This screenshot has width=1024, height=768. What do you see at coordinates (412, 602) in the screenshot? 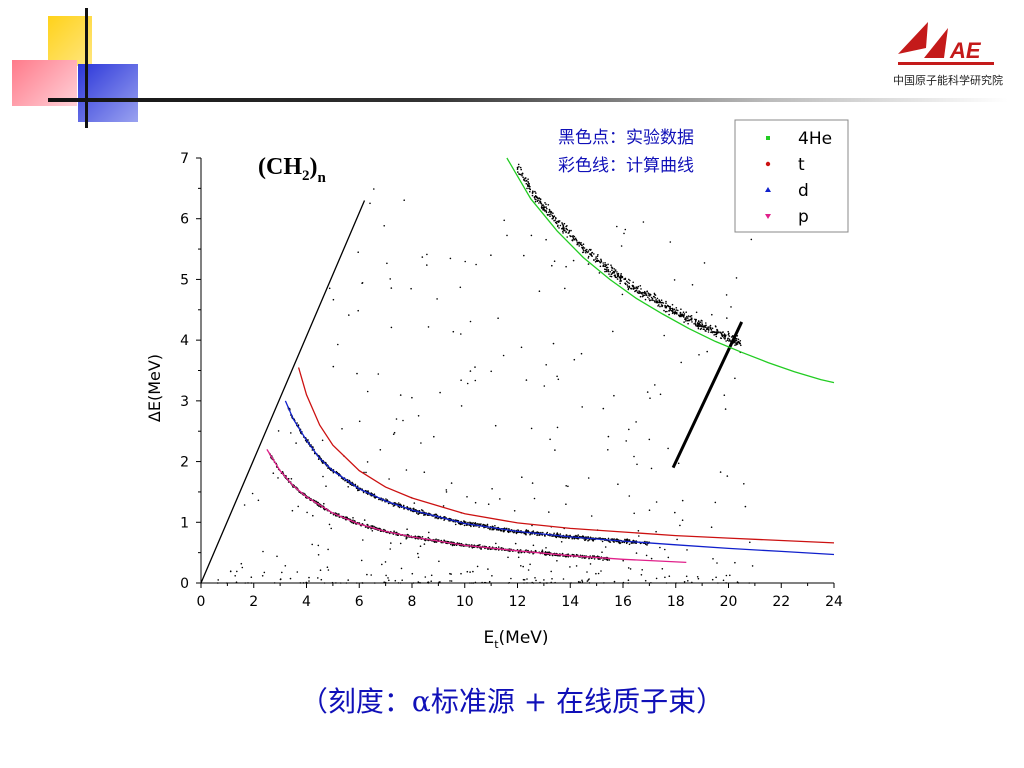
I see `x-tick-label: 8` at bounding box center [412, 602].